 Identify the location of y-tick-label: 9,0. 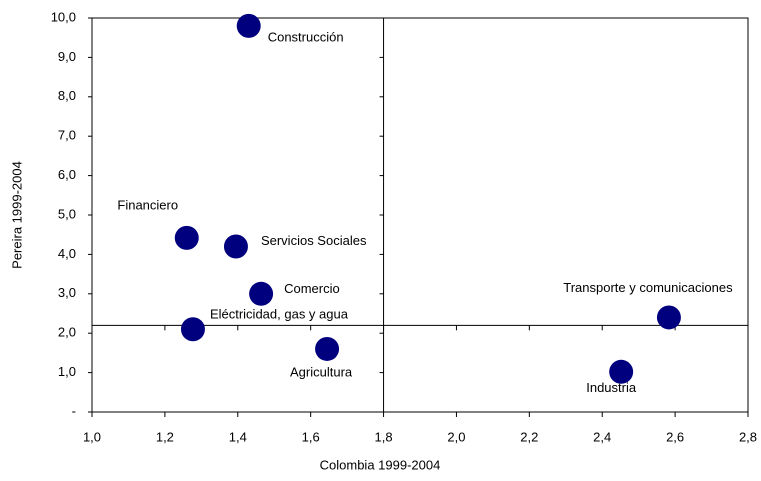
(67, 56).